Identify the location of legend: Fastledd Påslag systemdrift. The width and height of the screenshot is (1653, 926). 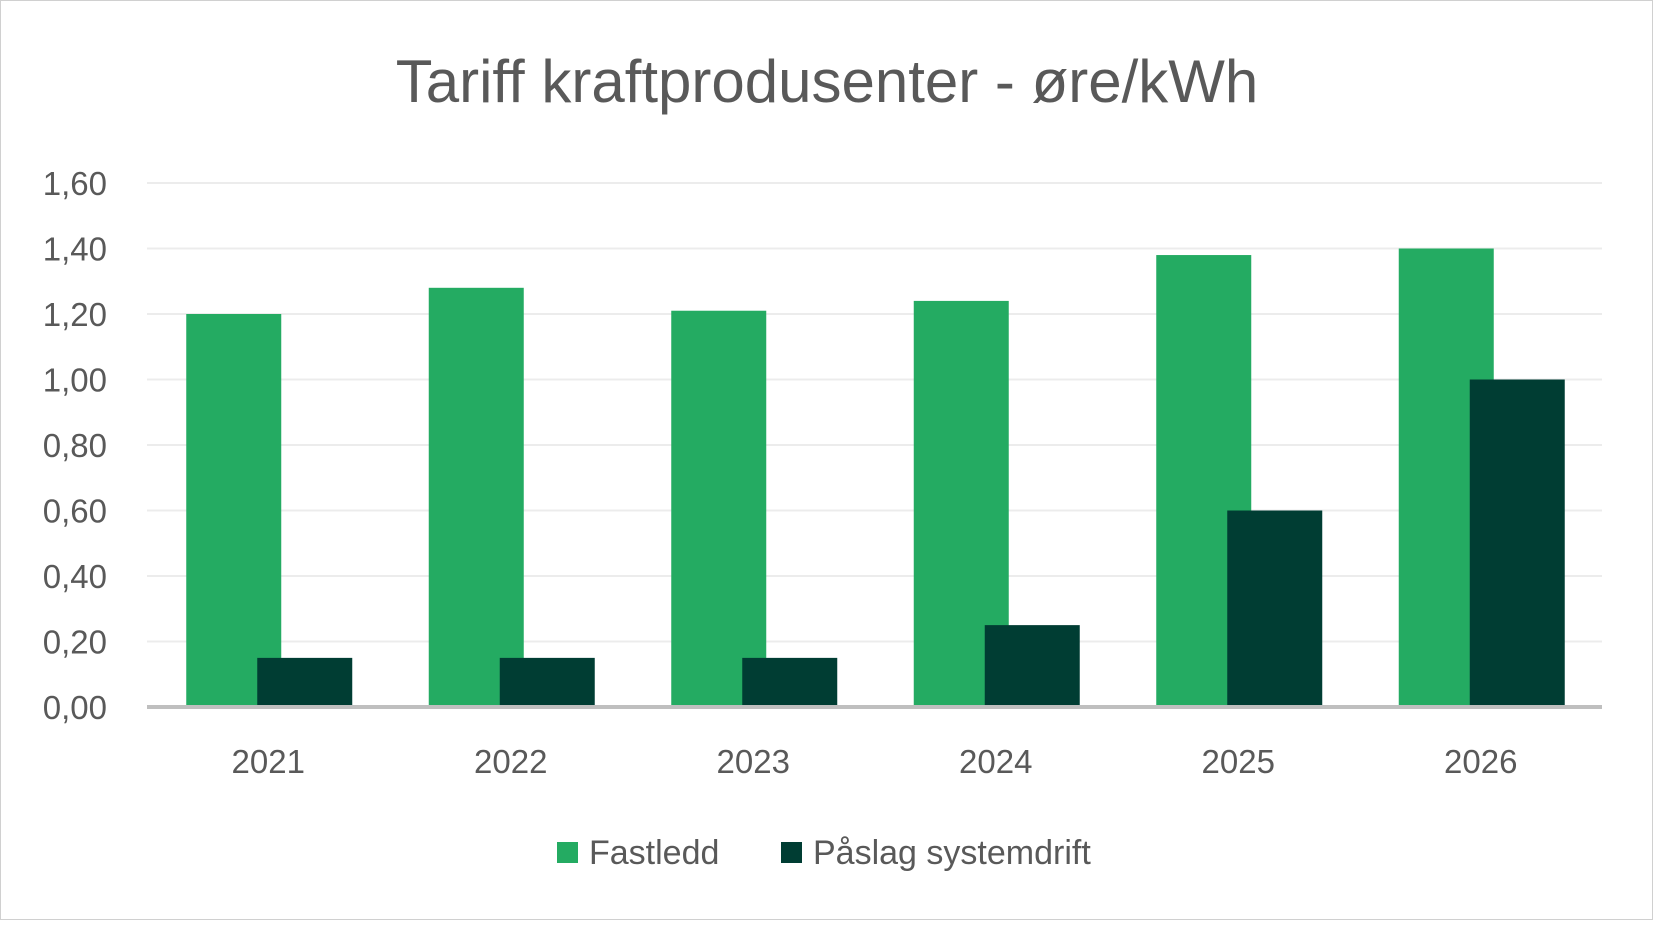
(824, 853).